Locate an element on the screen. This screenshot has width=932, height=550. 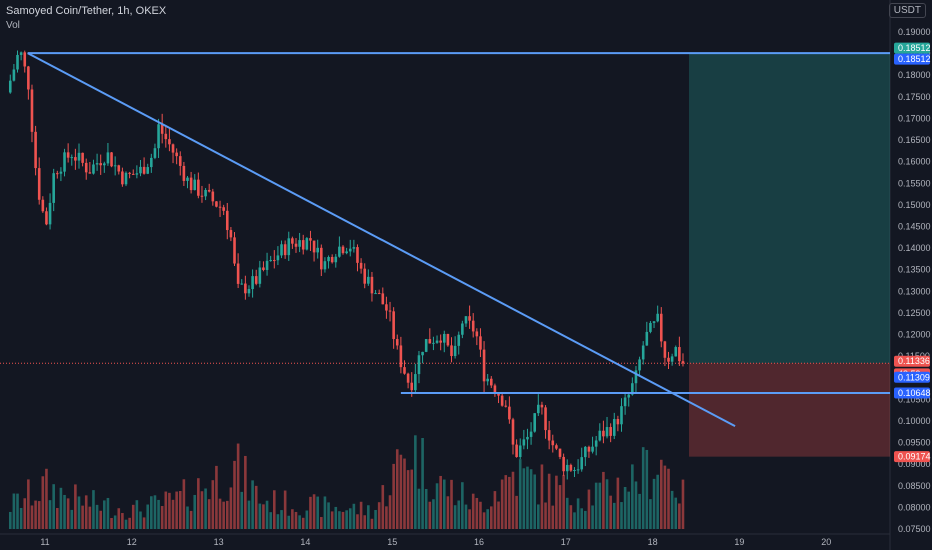
y-tick-label: 0.09000 is located at coordinates (914, 464).